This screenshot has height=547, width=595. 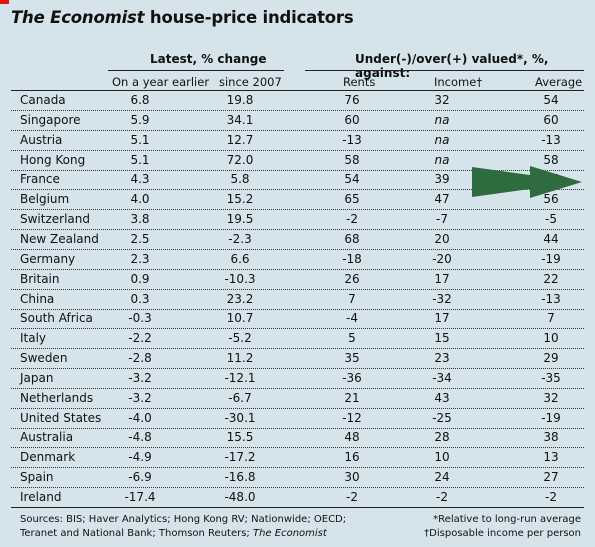 I want to click on table-row: Singapore 5.9 34.1 60 na 60, so click(x=297, y=121).